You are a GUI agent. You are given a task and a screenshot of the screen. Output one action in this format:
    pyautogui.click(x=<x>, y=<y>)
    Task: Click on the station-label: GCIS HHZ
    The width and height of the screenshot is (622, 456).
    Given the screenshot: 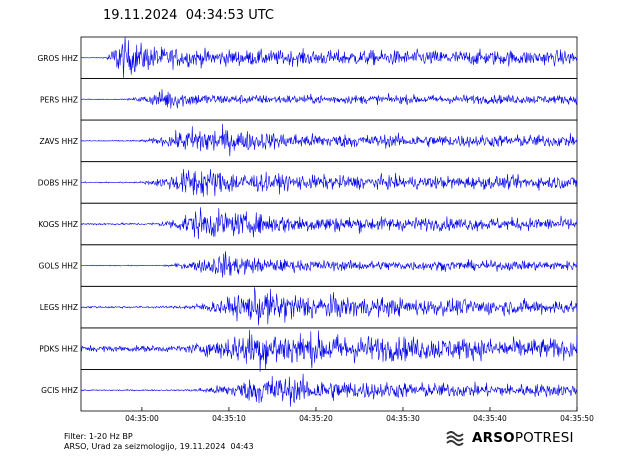 What is the action you would take?
    pyautogui.click(x=59, y=390)
    